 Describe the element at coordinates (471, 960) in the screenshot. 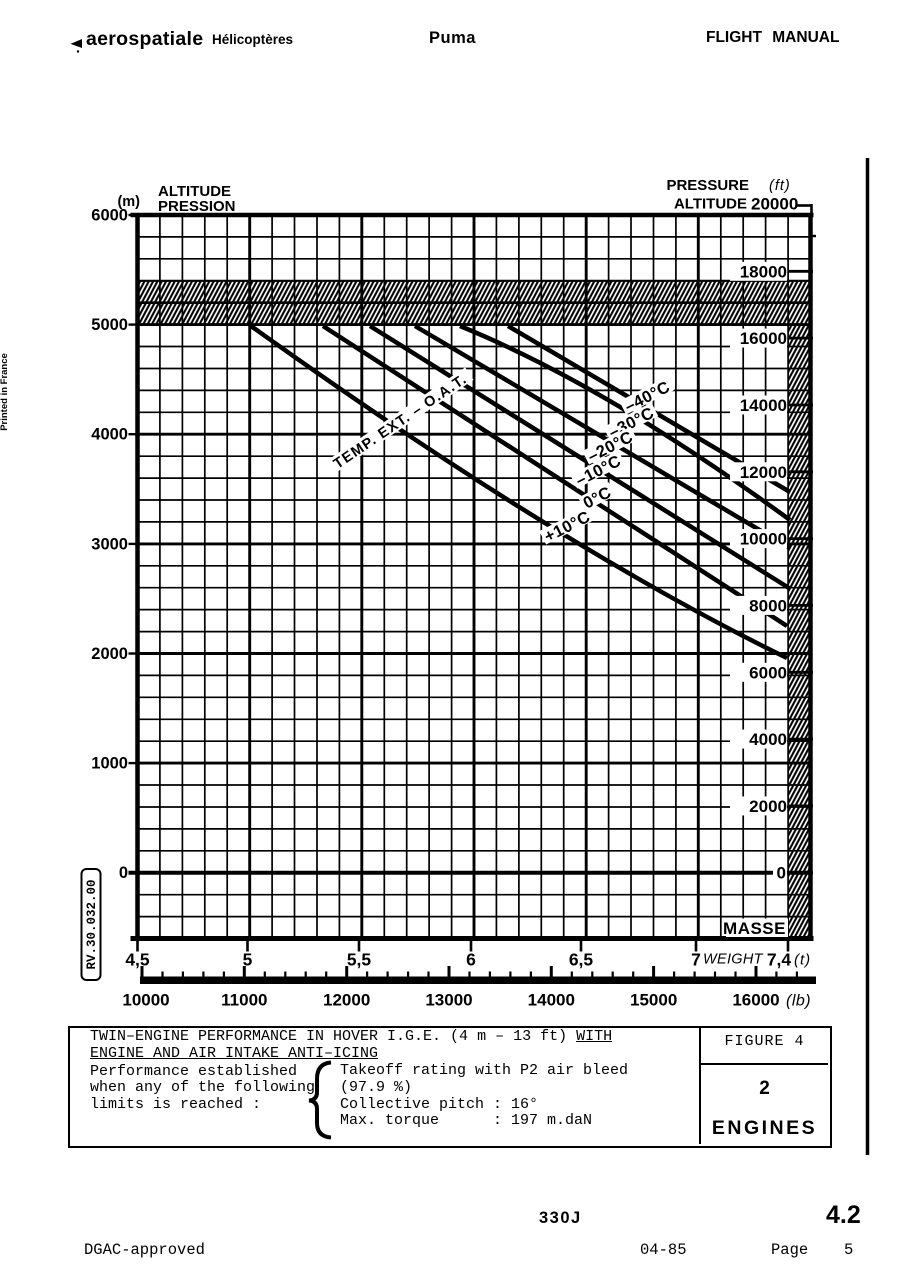

I see `svg-text: 6` at that location.